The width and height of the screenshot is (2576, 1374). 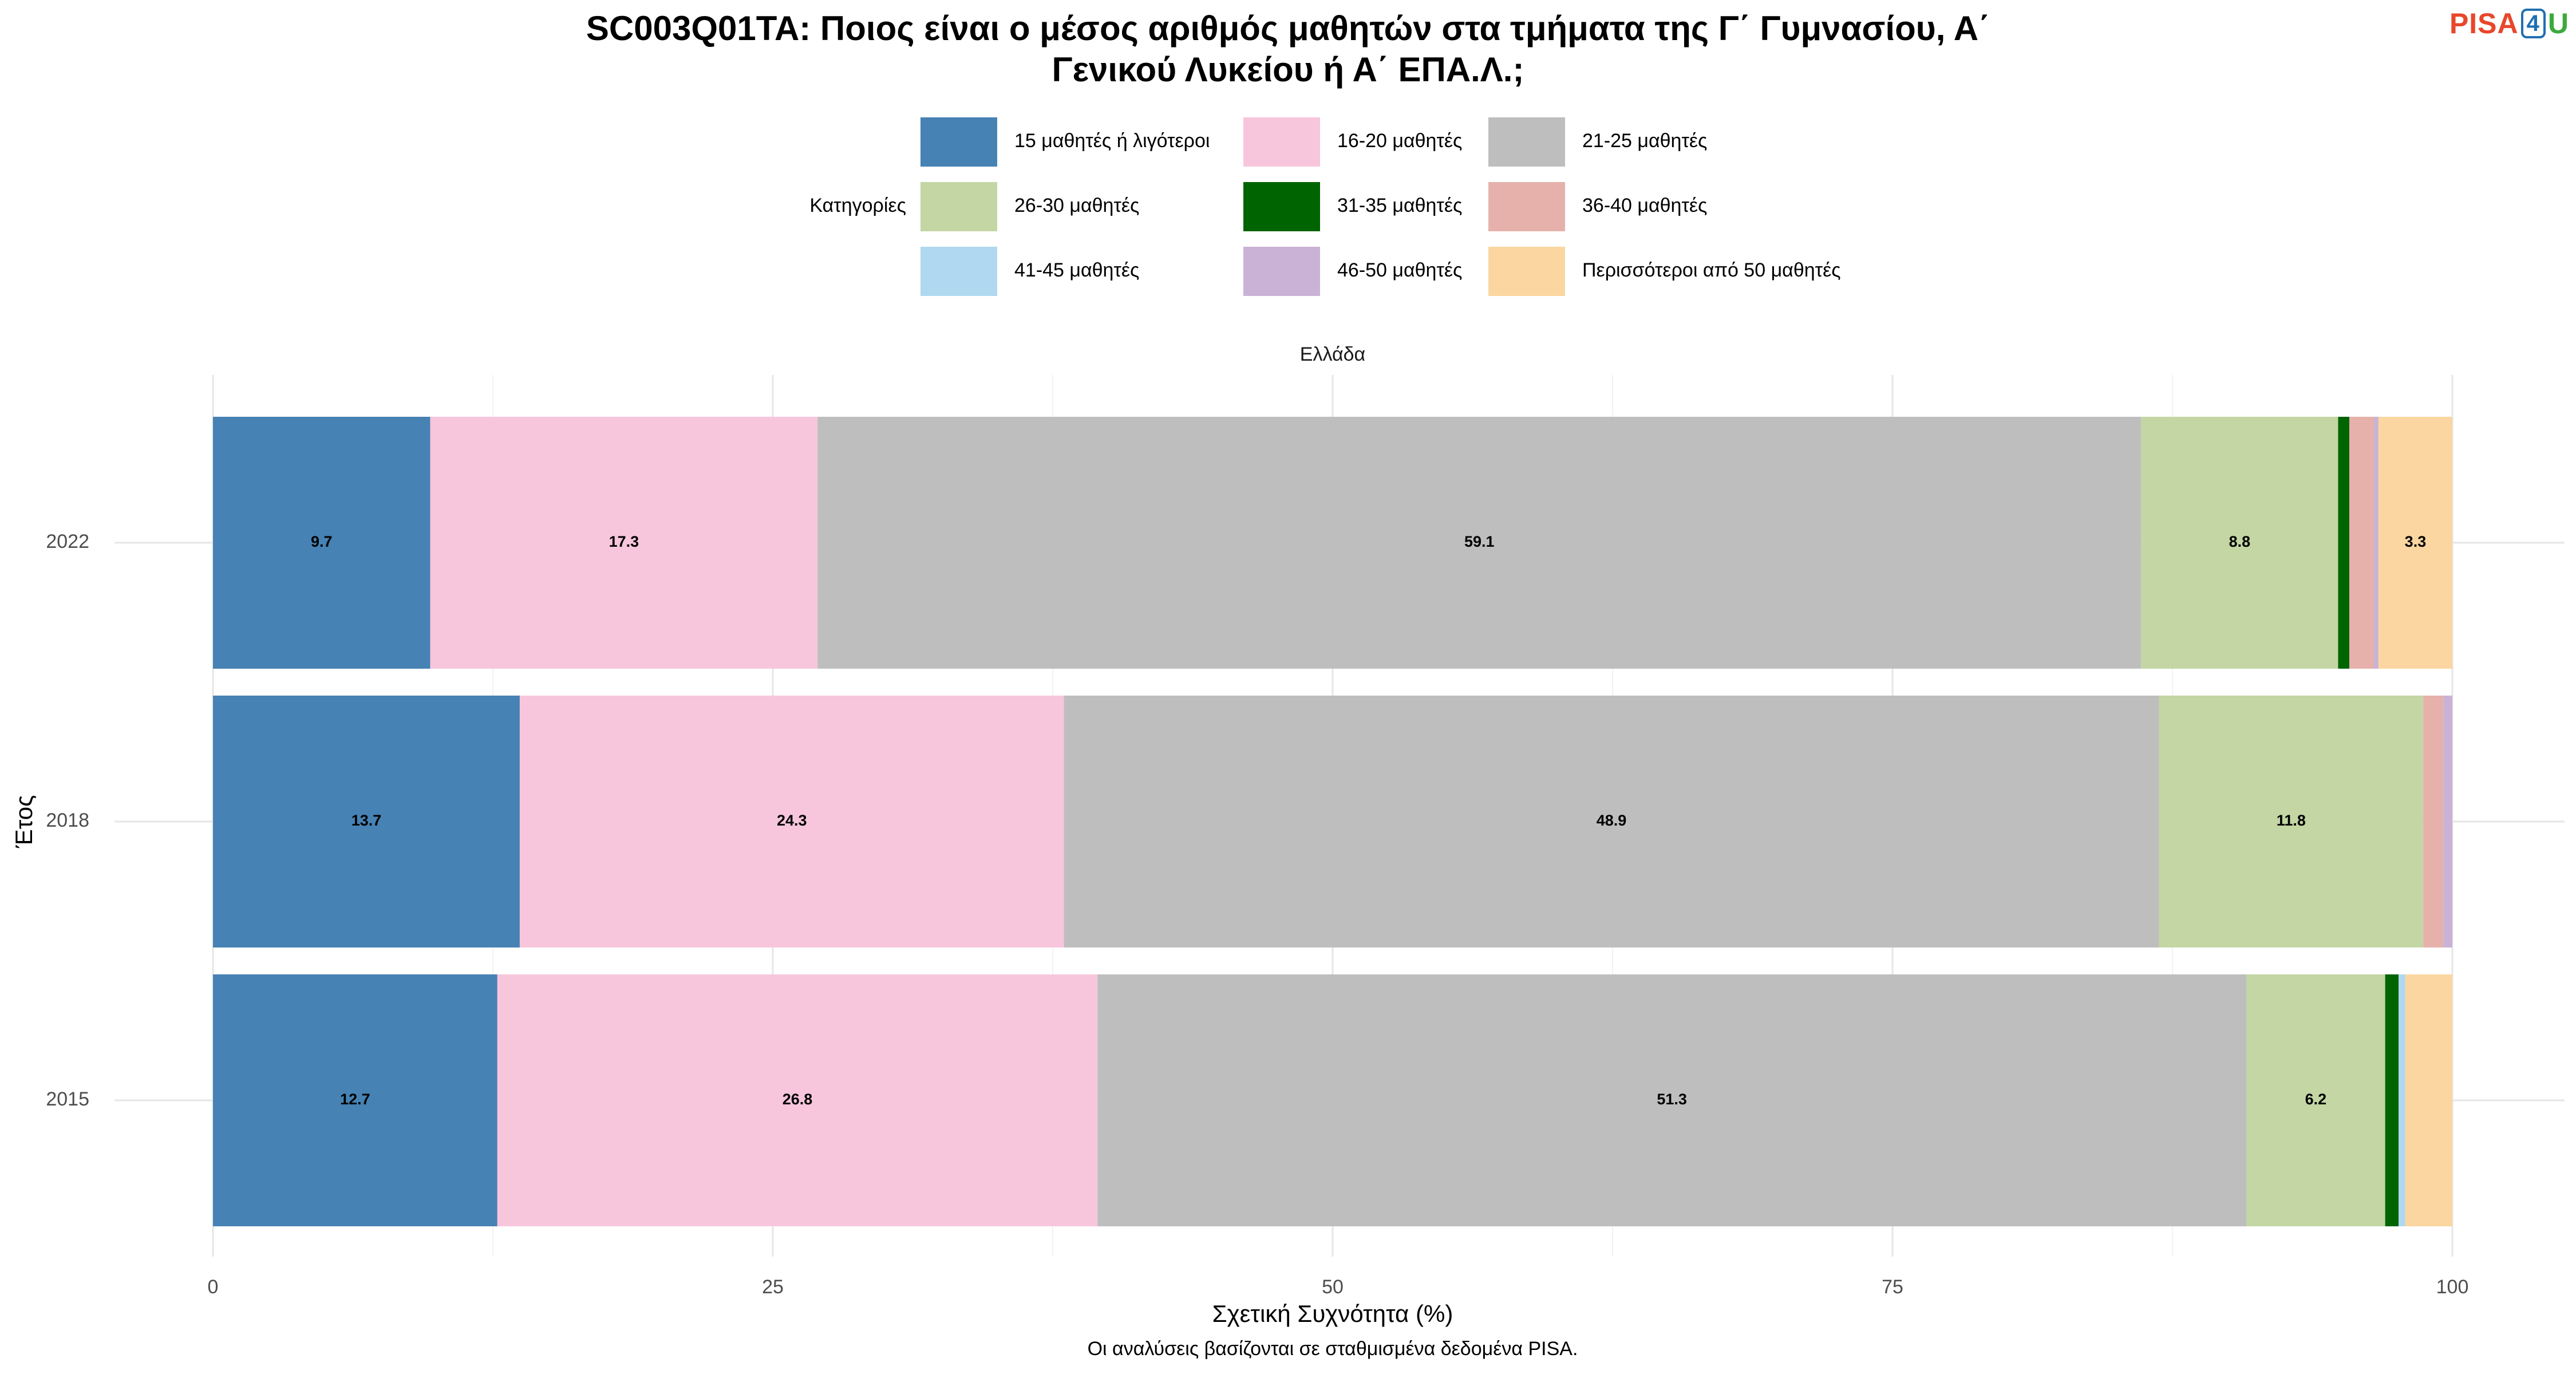 What do you see at coordinates (1644, 205) in the screenshot?
I see `legend-label-6: 36-40 μαθητές` at bounding box center [1644, 205].